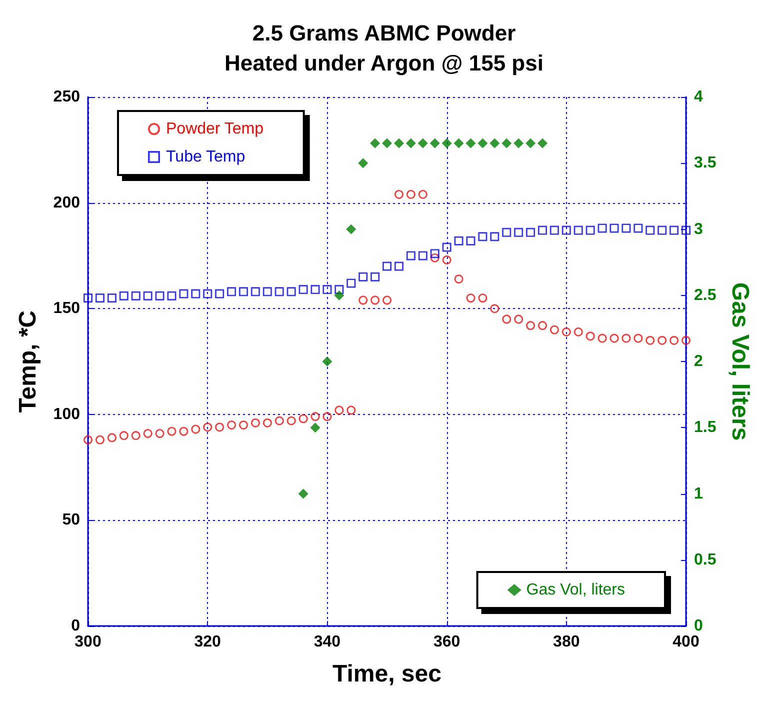 The width and height of the screenshot is (768, 704). What do you see at coordinates (208, 642) in the screenshot?
I see `x-tick-label: 320` at bounding box center [208, 642].